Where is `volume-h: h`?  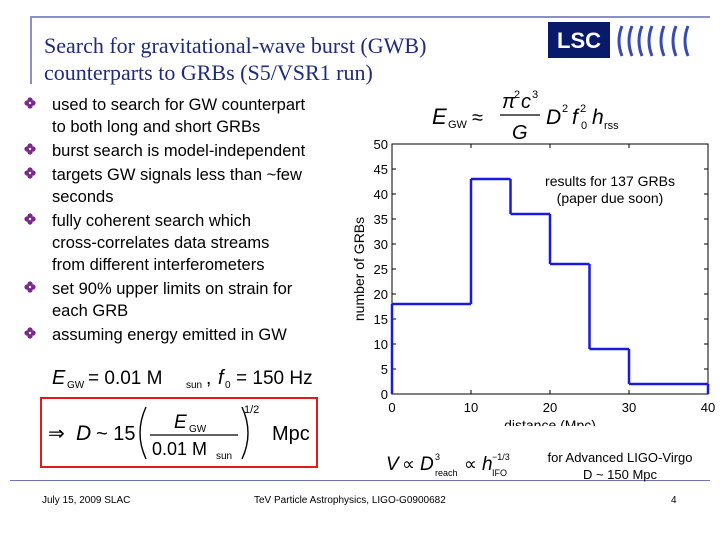 volume-h: h is located at coordinates (487, 464).